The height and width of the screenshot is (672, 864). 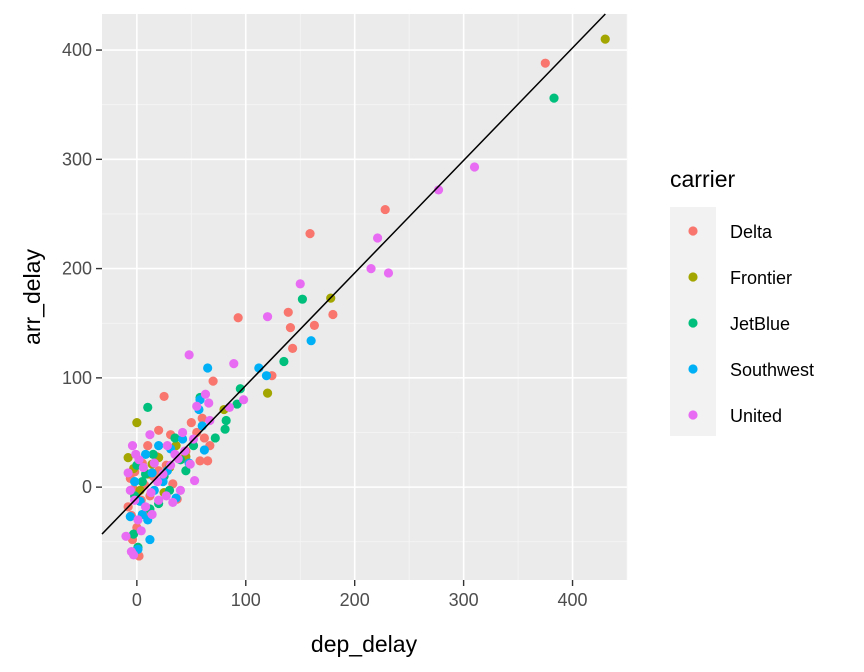 What do you see at coordinates (464, 600) in the screenshot?
I see `x-tick-label: 300` at bounding box center [464, 600].